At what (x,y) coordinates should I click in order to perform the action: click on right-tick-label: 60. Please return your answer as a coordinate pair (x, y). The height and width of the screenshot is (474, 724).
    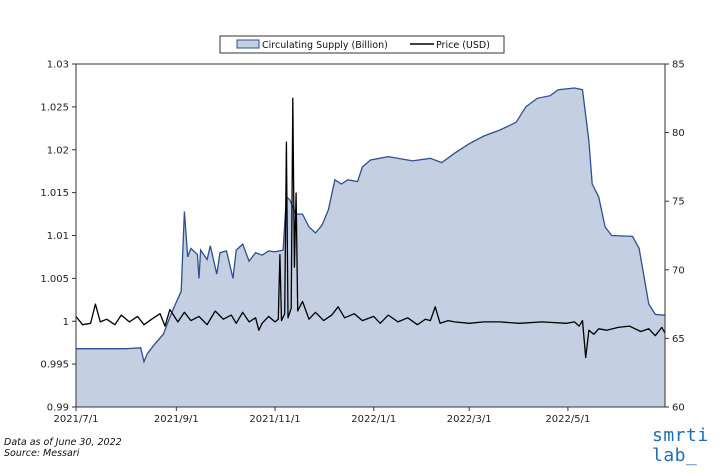
    Looking at the image, I should click on (678, 408).